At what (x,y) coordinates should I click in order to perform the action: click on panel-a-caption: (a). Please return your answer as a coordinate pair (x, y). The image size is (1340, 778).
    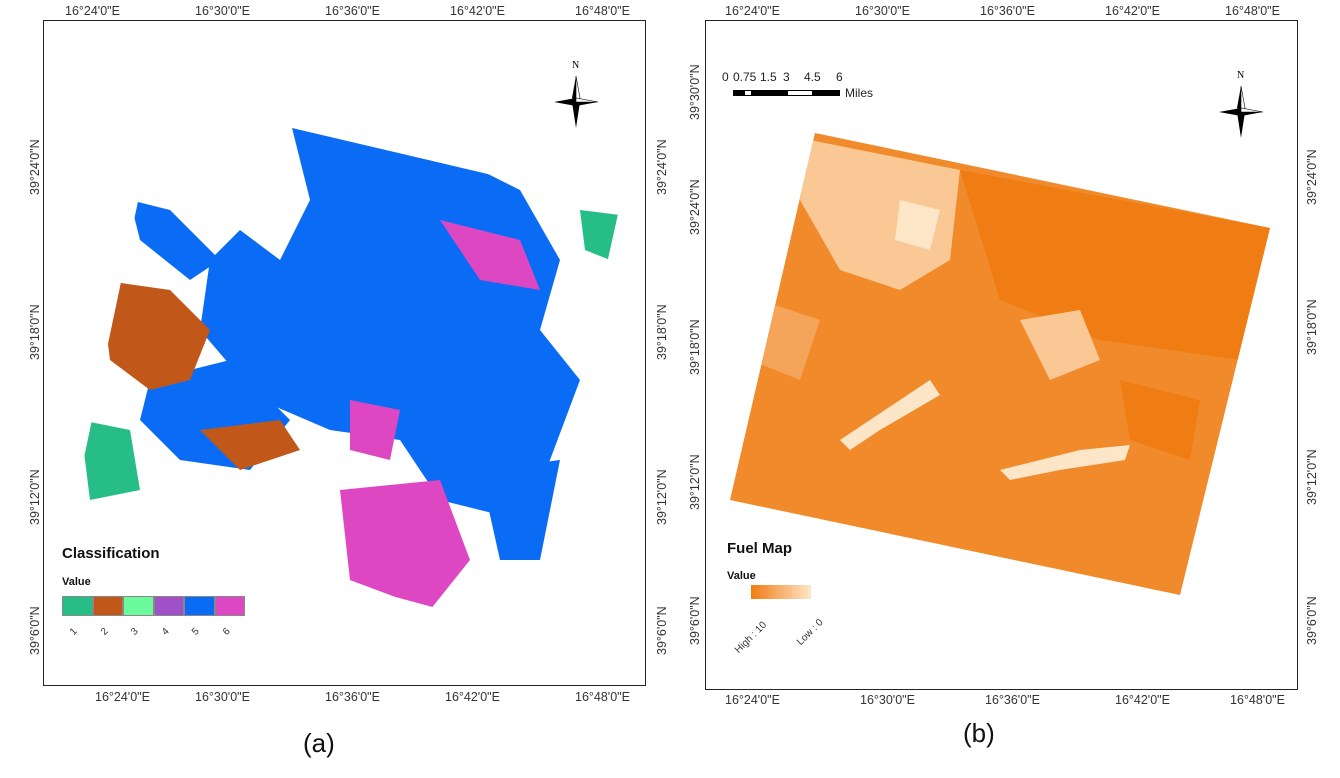
    Looking at the image, I should click on (319, 743).